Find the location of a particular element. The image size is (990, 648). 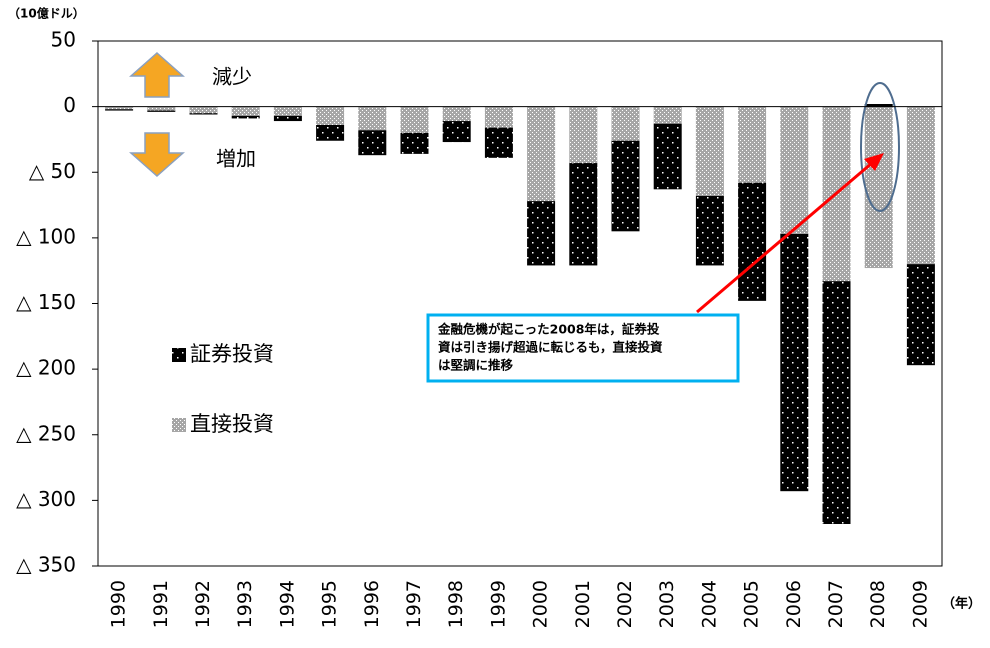

x-tick-label: 1997 is located at coordinates (414, 604).